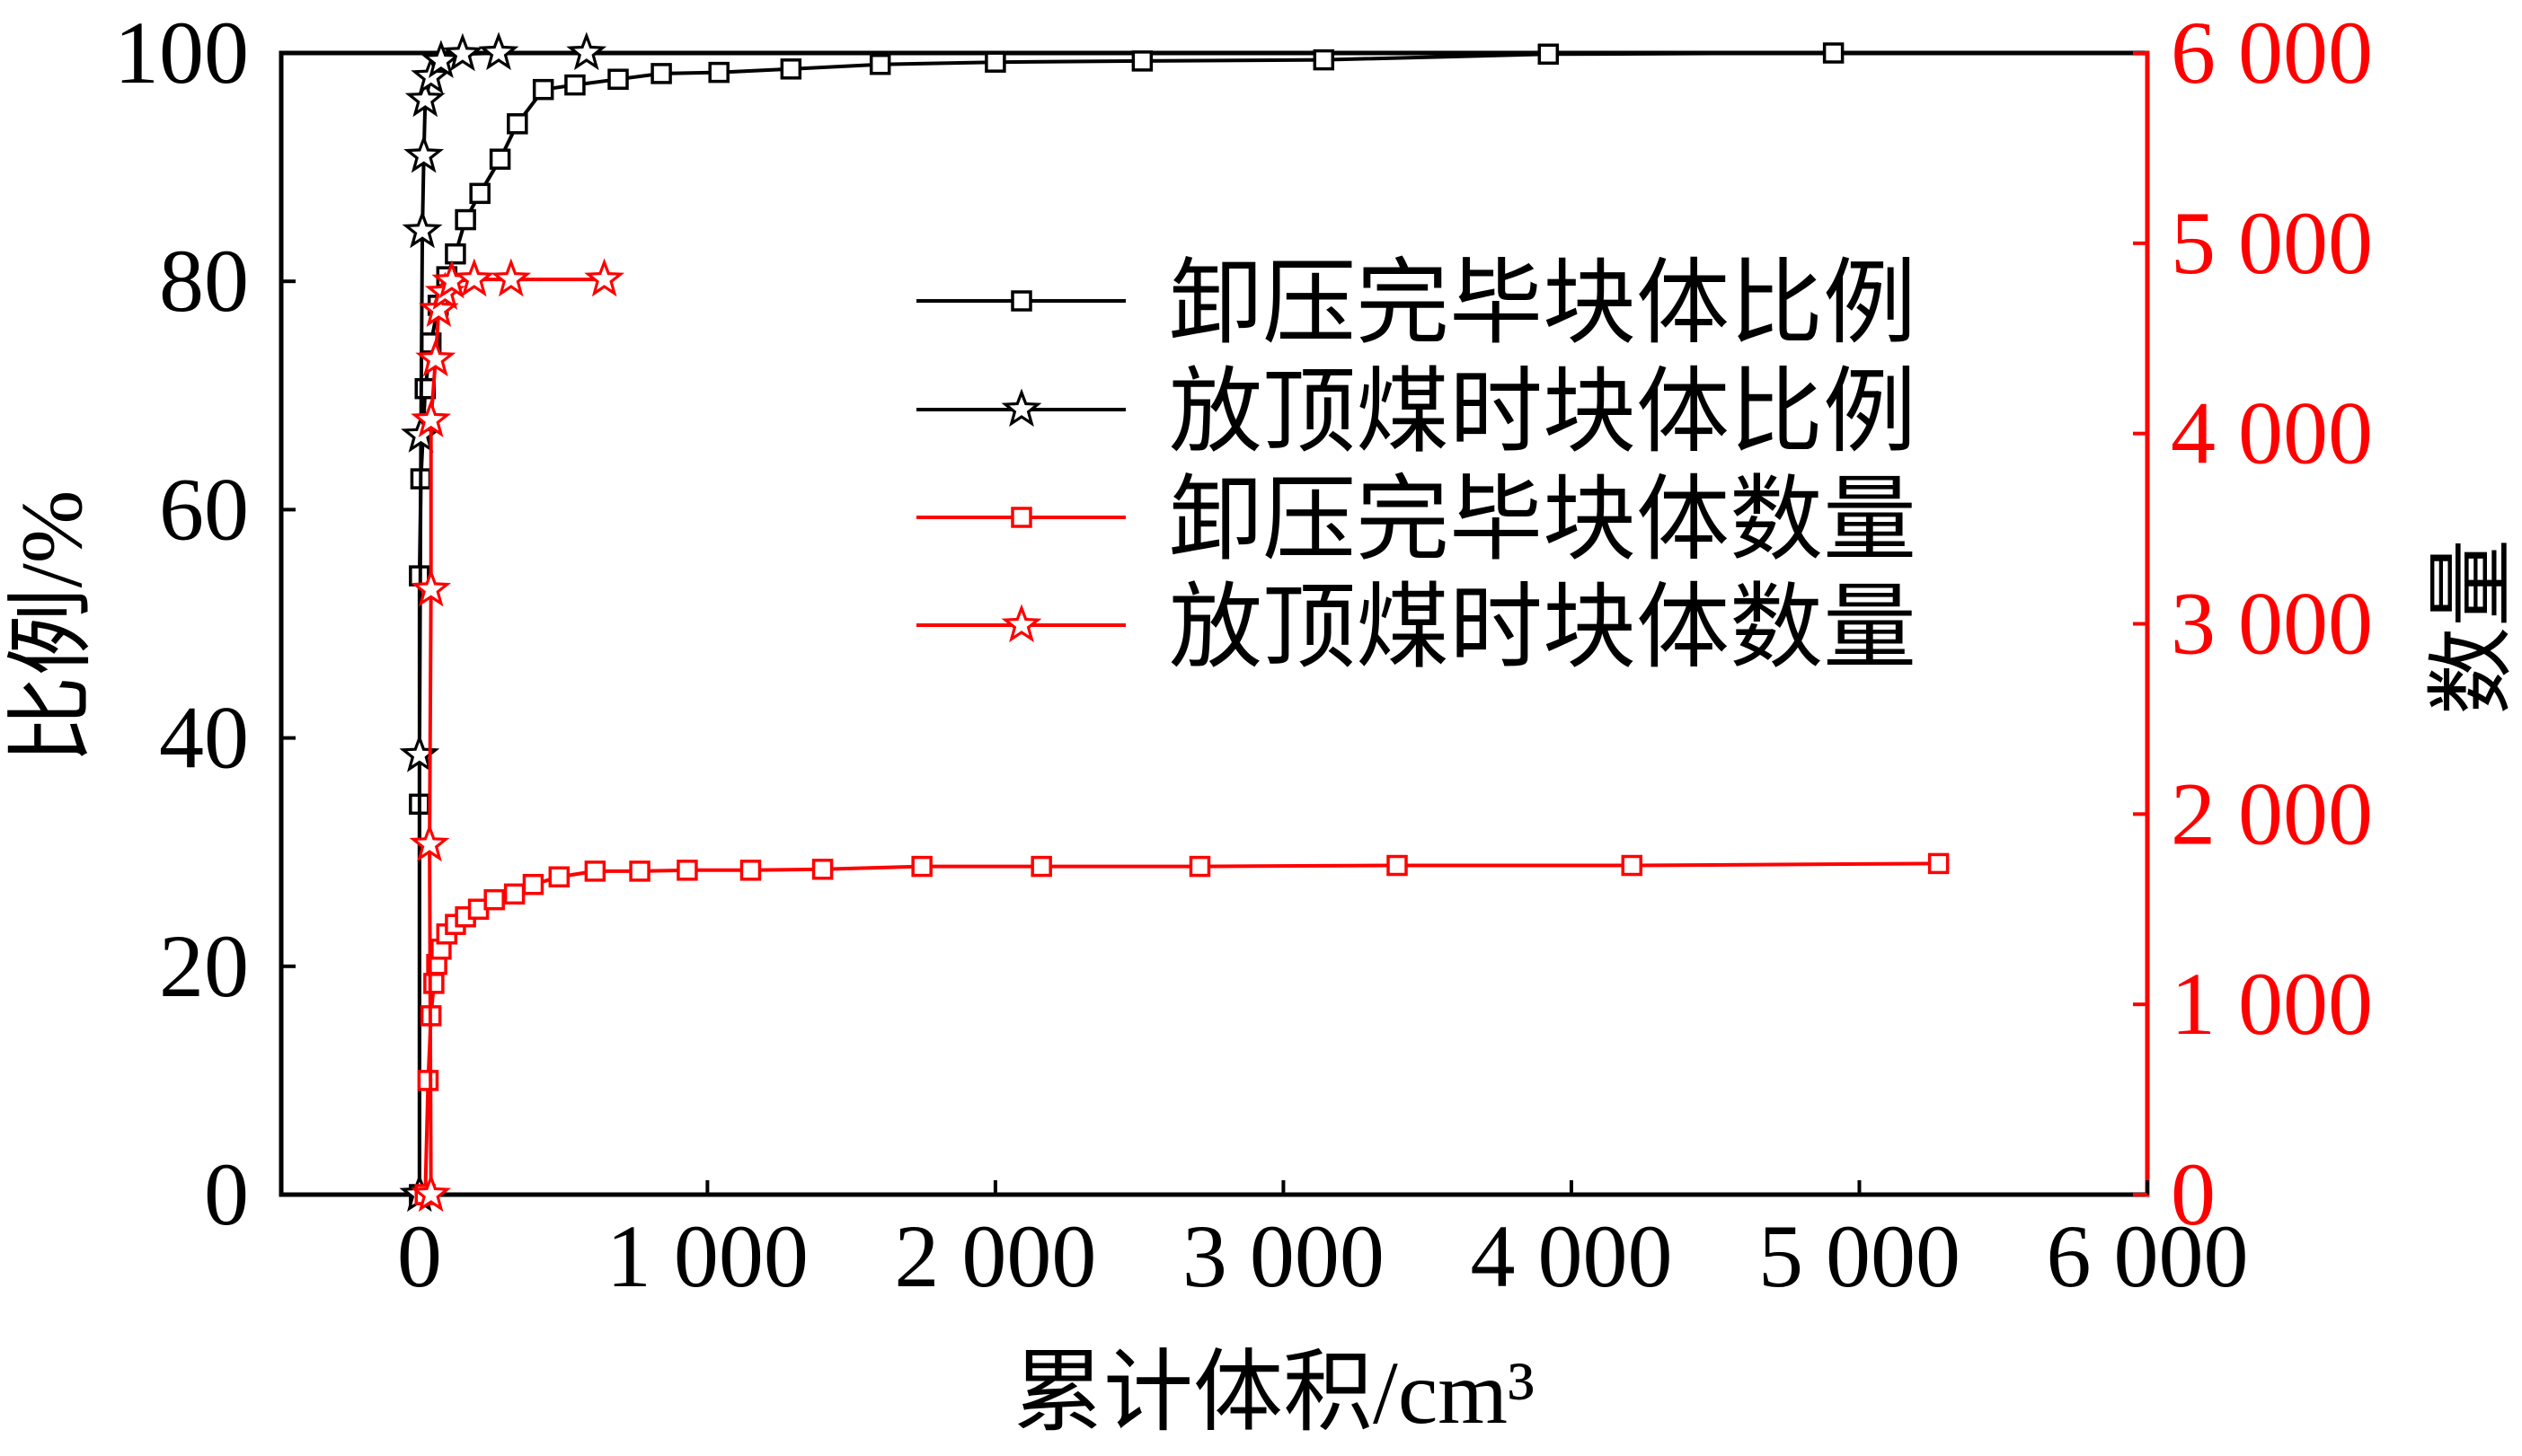 Image resolution: width=2522 pixels, height=1456 pixels. Describe the element at coordinates (2148, 1256) in the screenshot. I see `x-tick-label: 6 000` at that location.